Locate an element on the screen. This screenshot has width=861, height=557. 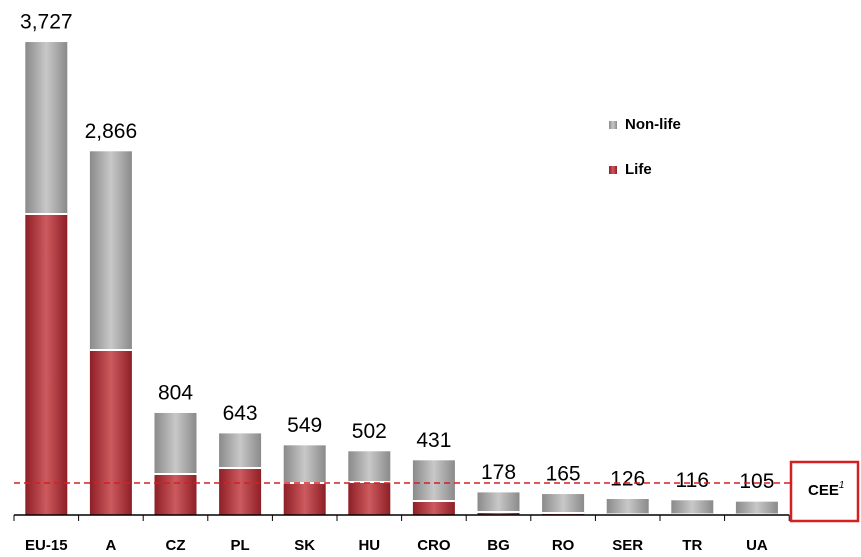
total-label: 804 is located at coordinates (175, 393).